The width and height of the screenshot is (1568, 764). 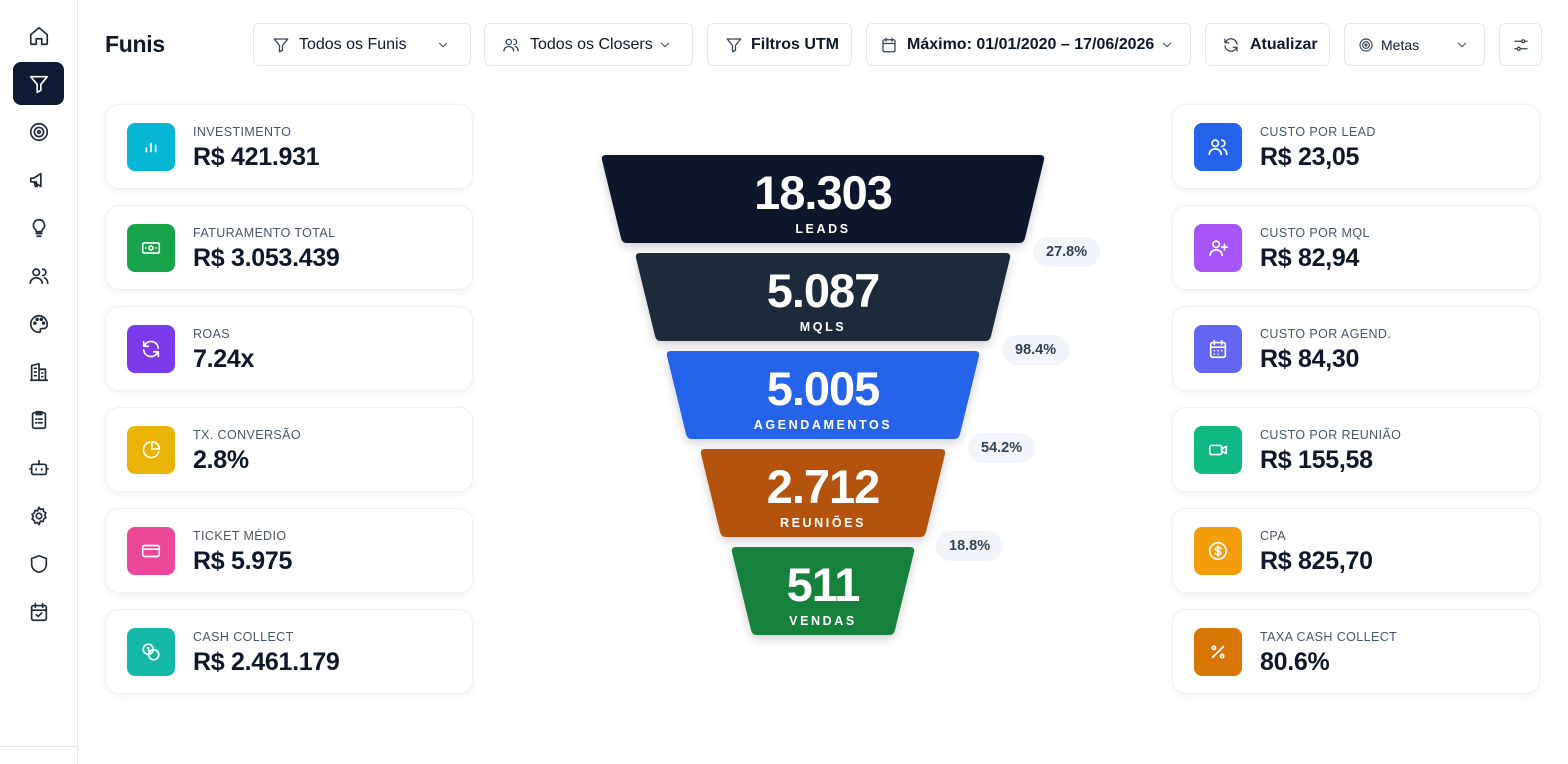 I want to click on coins-icon, so click(x=151, y=652).